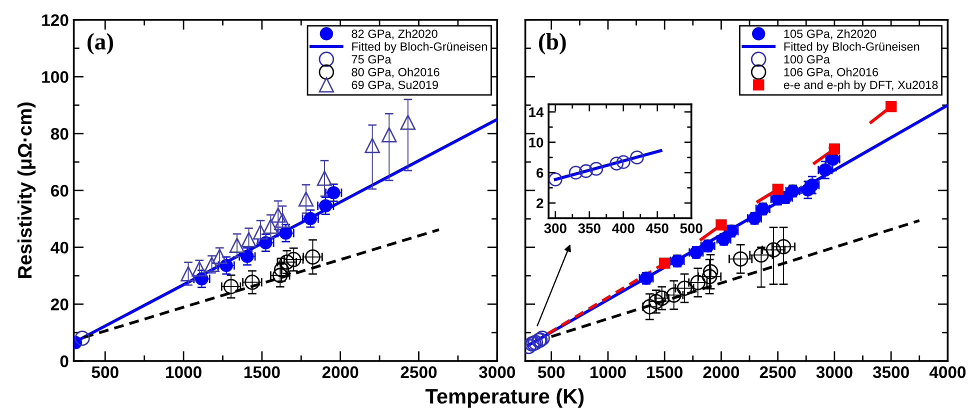  Describe the element at coordinates (890, 372) in the screenshot. I see `x-tick-label: 3500` at that location.